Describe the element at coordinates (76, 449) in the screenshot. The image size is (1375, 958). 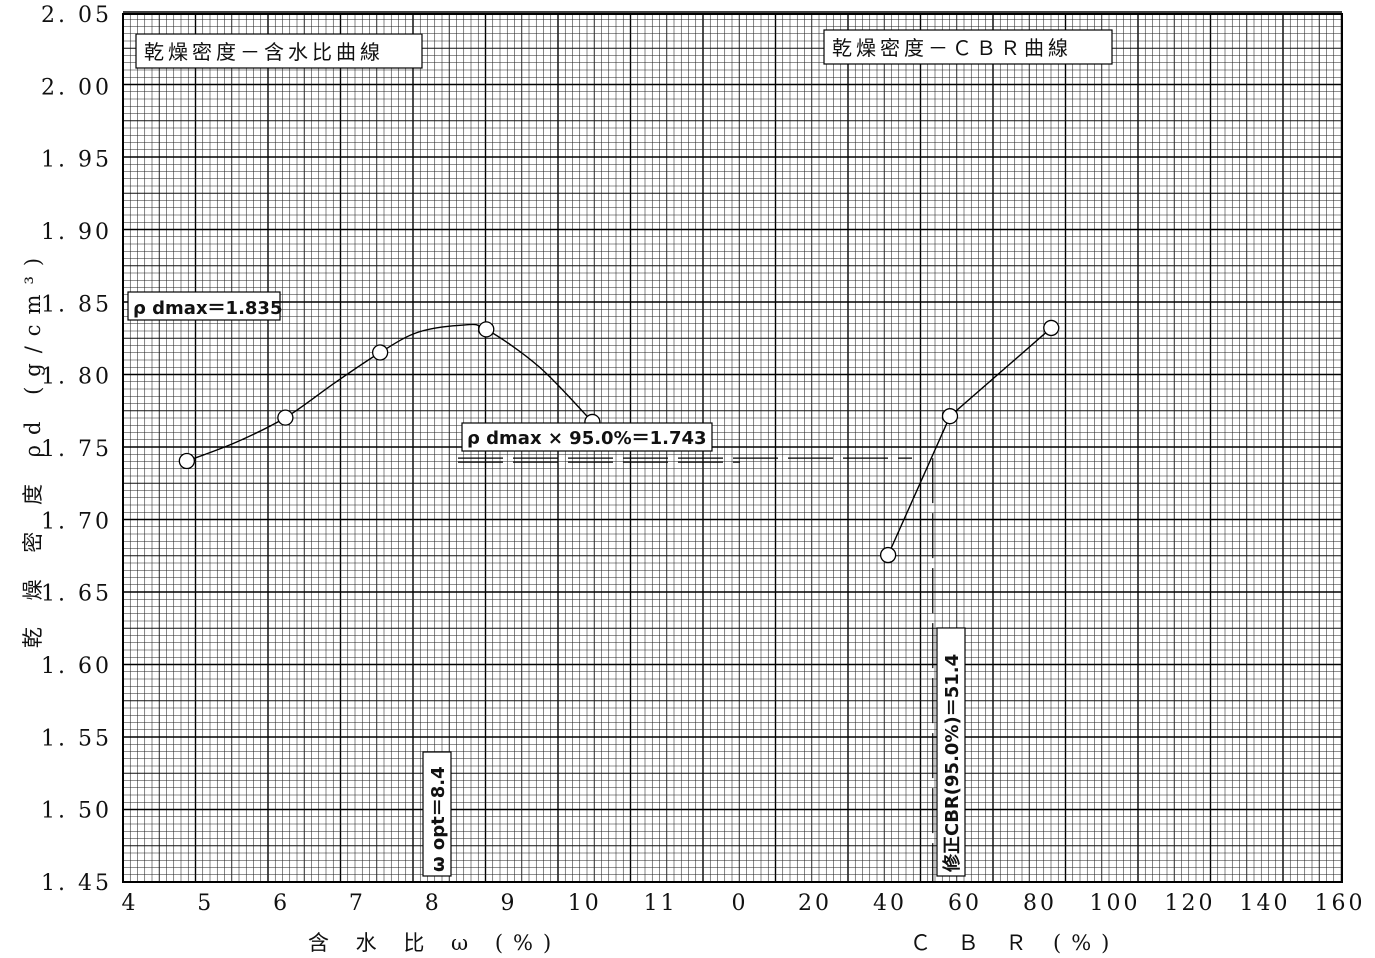
I see `y-tick-label: 1. 75` at that location.